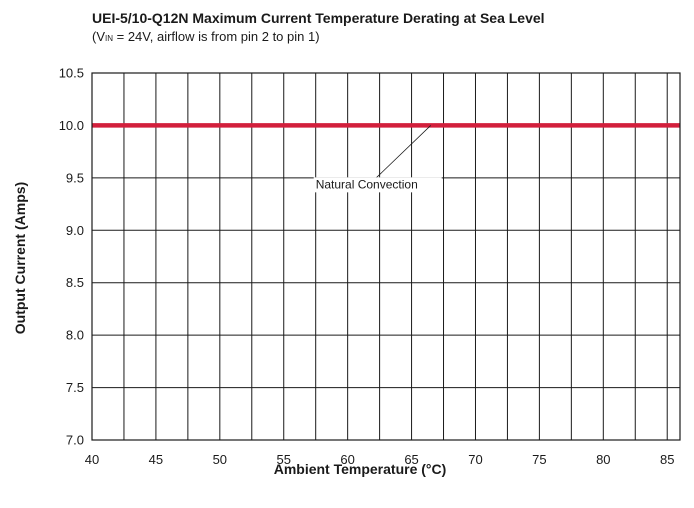 This screenshot has height=508, width=694. Describe the element at coordinates (71, 73) in the screenshot. I see `y-tick-label: 10.5` at that location.